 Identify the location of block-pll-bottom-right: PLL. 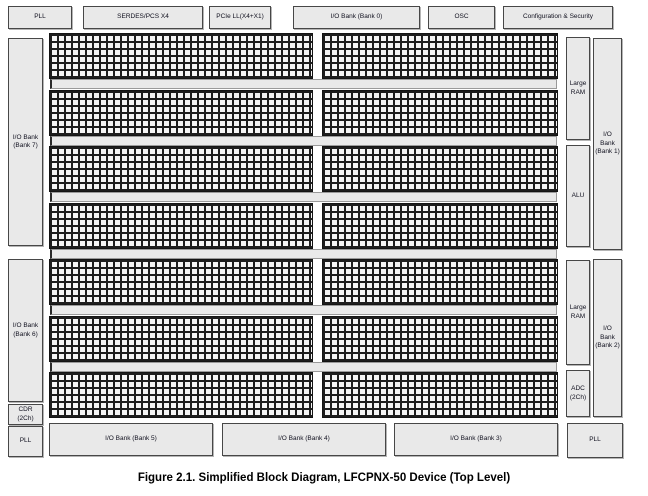
(595, 440).